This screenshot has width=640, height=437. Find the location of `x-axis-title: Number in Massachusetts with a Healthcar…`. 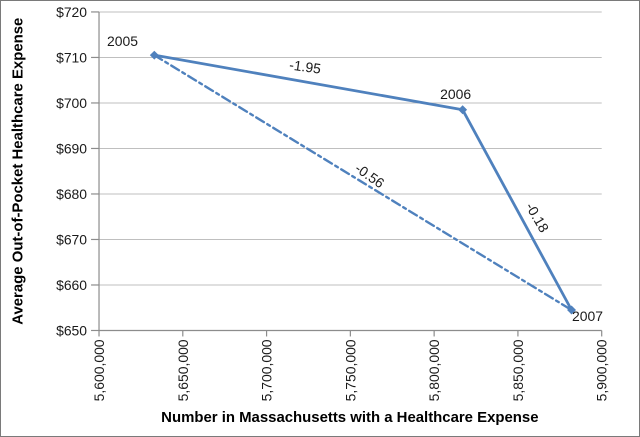

x-axis-title: Number in Massachusetts with a Healthcar… is located at coordinates (349, 417).